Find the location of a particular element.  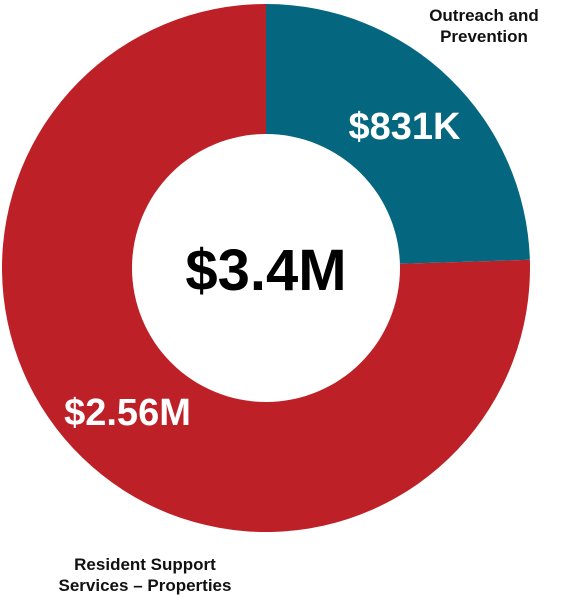

slice-value-label-1: $2.56M is located at coordinates (127, 413).